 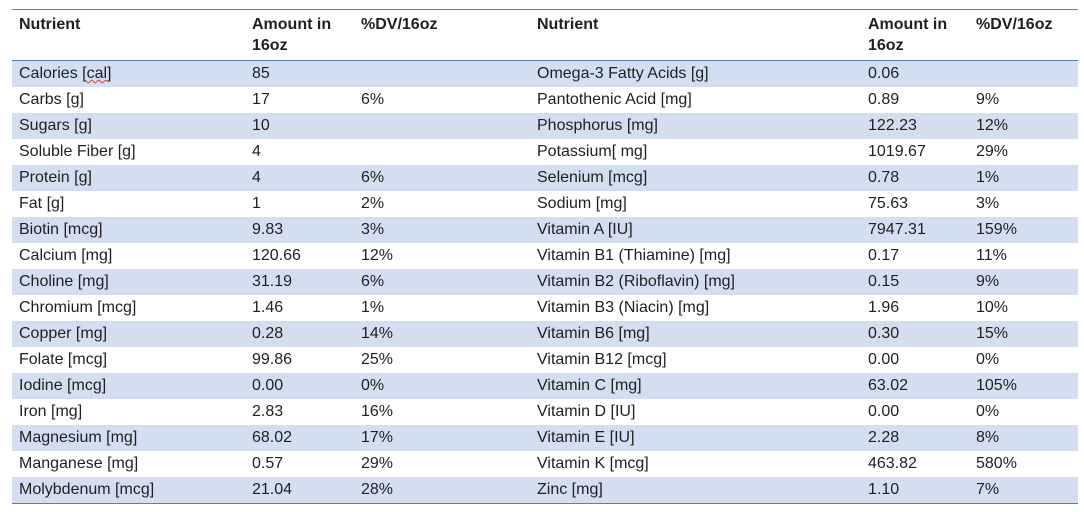 What do you see at coordinates (79, 463) in the screenshot?
I see `nutrient-name-cell: Manganese [mg]` at bounding box center [79, 463].